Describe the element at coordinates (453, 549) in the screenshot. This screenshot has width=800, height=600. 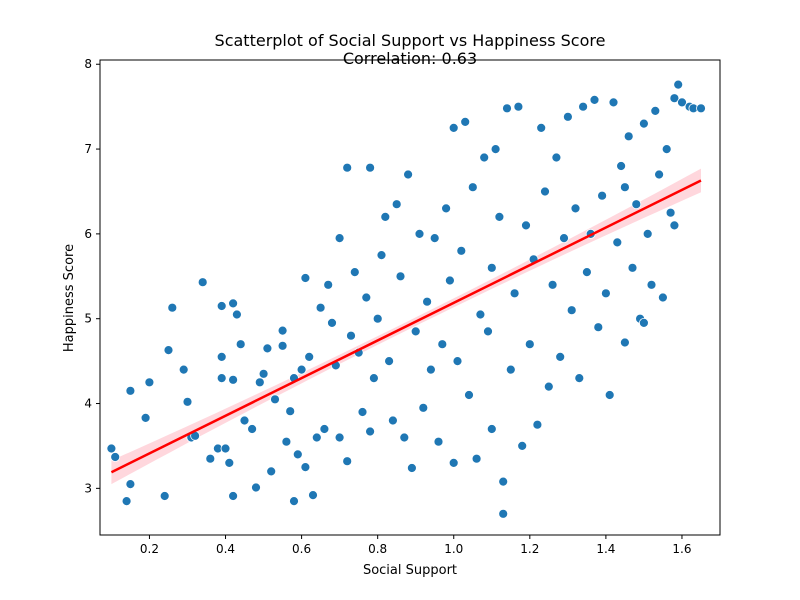
I see `x-tick-label: 1.0` at that location.